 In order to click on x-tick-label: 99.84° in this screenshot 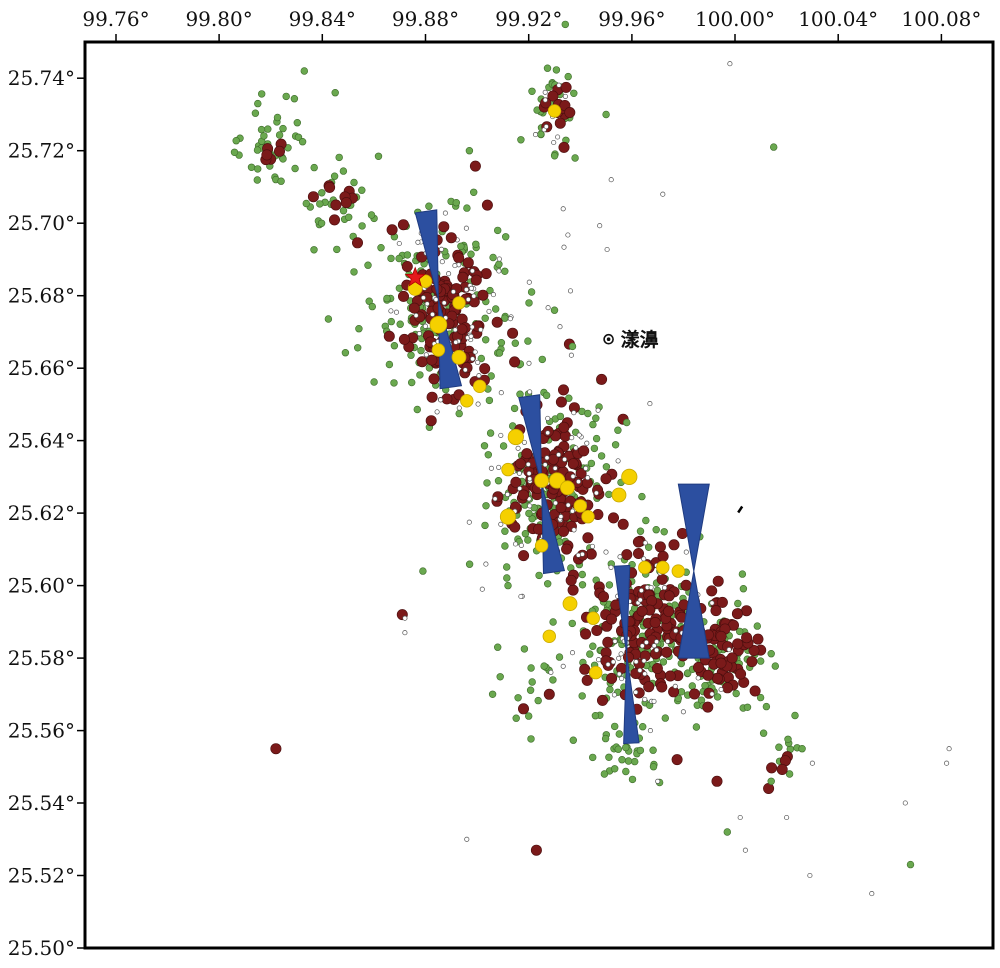, I will do `click(322, 19)`.